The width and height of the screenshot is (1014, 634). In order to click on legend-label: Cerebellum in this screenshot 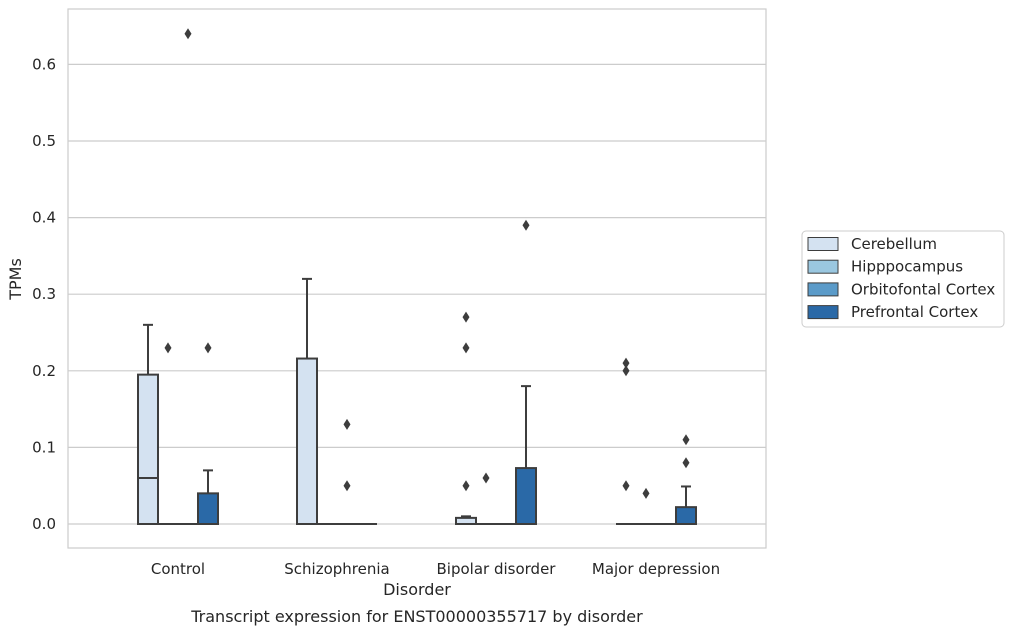, I will do `click(894, 244)`.